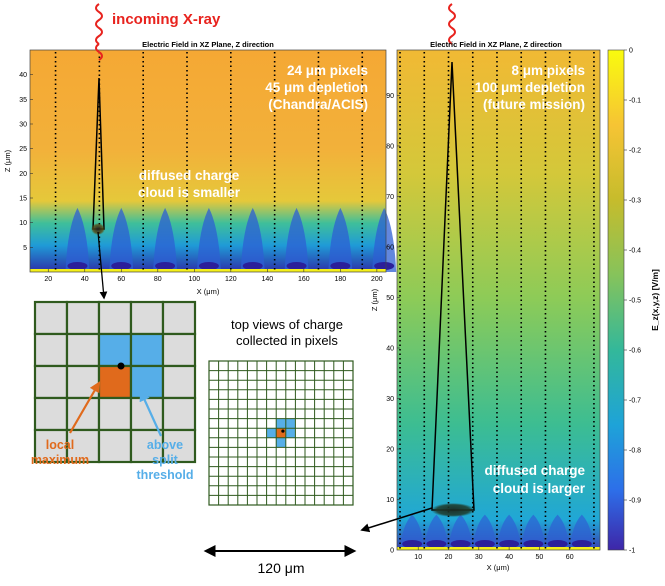 The image size is (665, 586). What do you see at coordinates (548, 70) in the screenshot?
I see `right-note-pixel-size: 8 μm pixels` at bounding box center [548, 70].